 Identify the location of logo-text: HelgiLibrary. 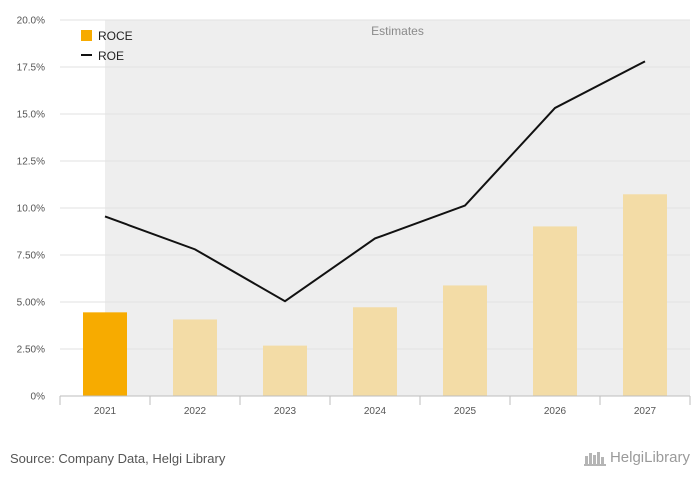
(649, 457).